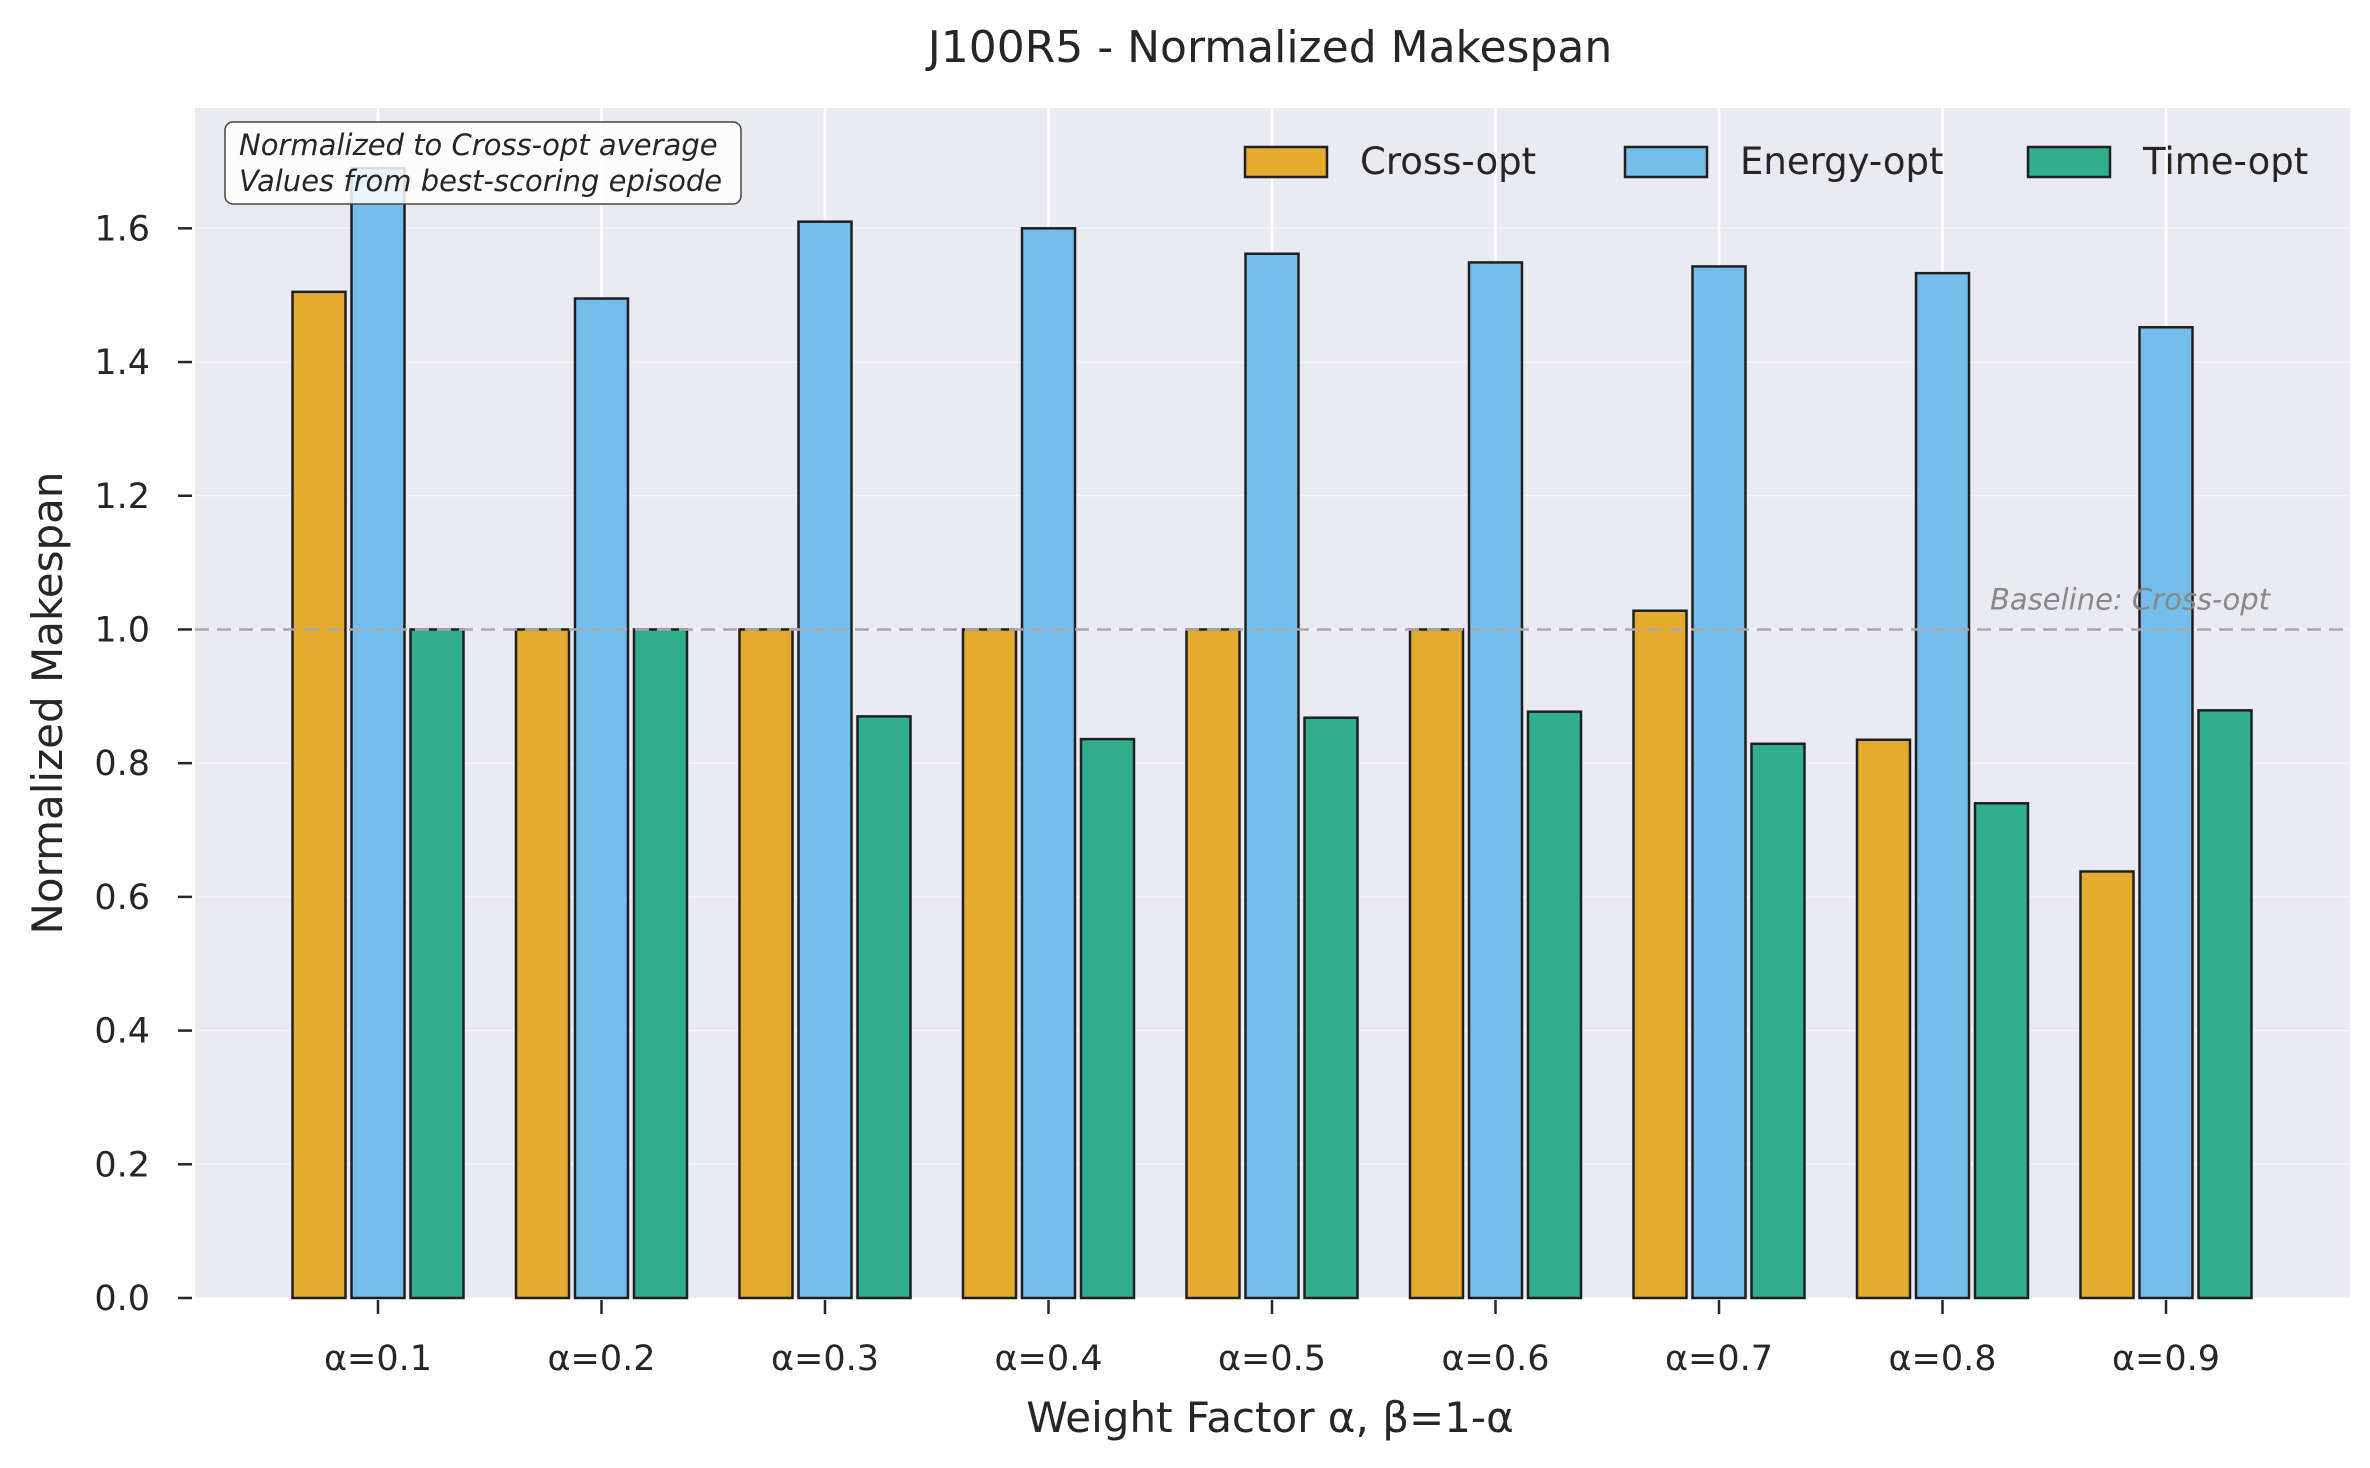 The width and height of the screenshot is (2370, 1468). I want to click on y-tick-label: 0.4, so click(122, 1032).